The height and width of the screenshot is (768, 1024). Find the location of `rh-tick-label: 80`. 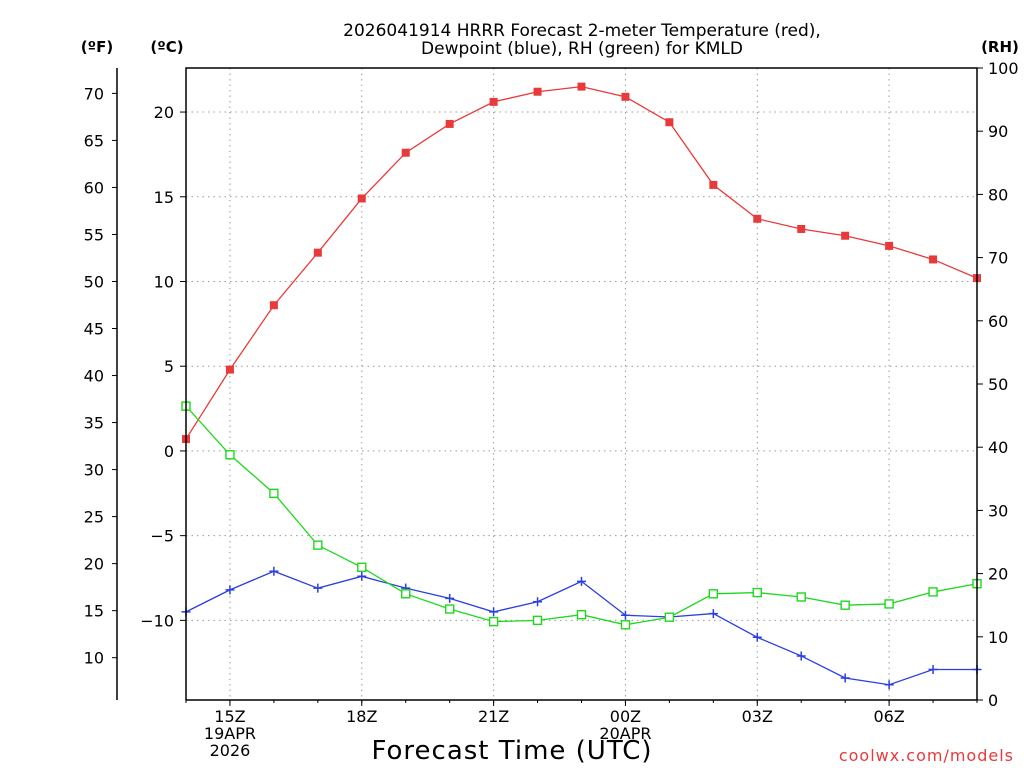

rh-tick-label: 80 is located at coordinates (998, 194).